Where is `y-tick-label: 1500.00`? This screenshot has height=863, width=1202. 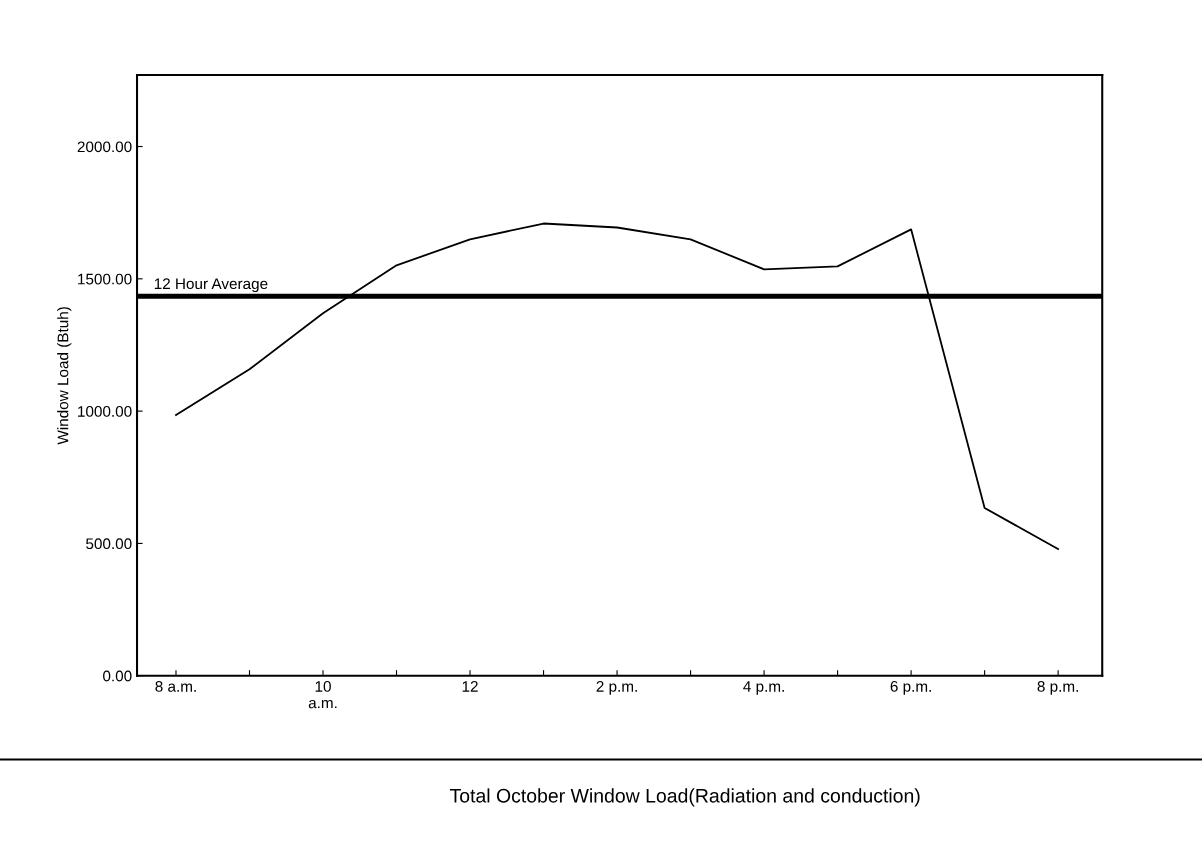
y-tick-label: 1500.00 is located at coordinates (105, 279).